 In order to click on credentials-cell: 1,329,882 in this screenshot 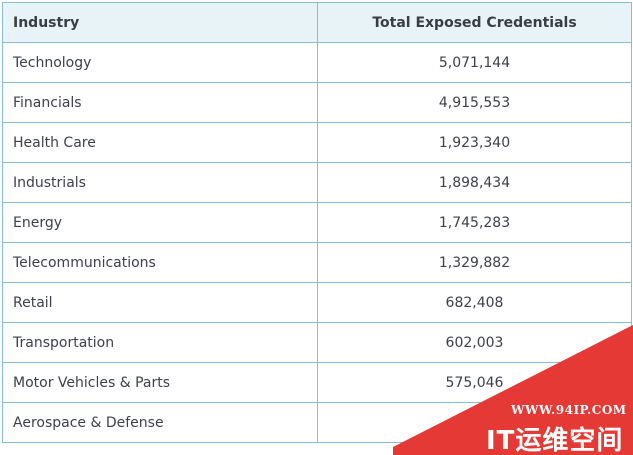, I will do `click(474, 262)`.